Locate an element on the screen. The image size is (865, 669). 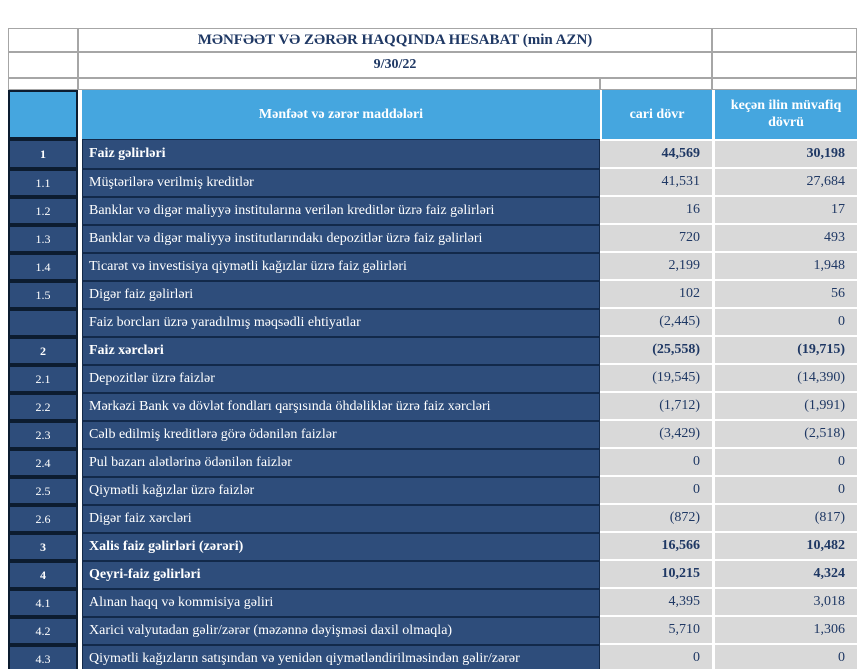
row-number-cell: 1.4 is located at coordinates (43, 267).